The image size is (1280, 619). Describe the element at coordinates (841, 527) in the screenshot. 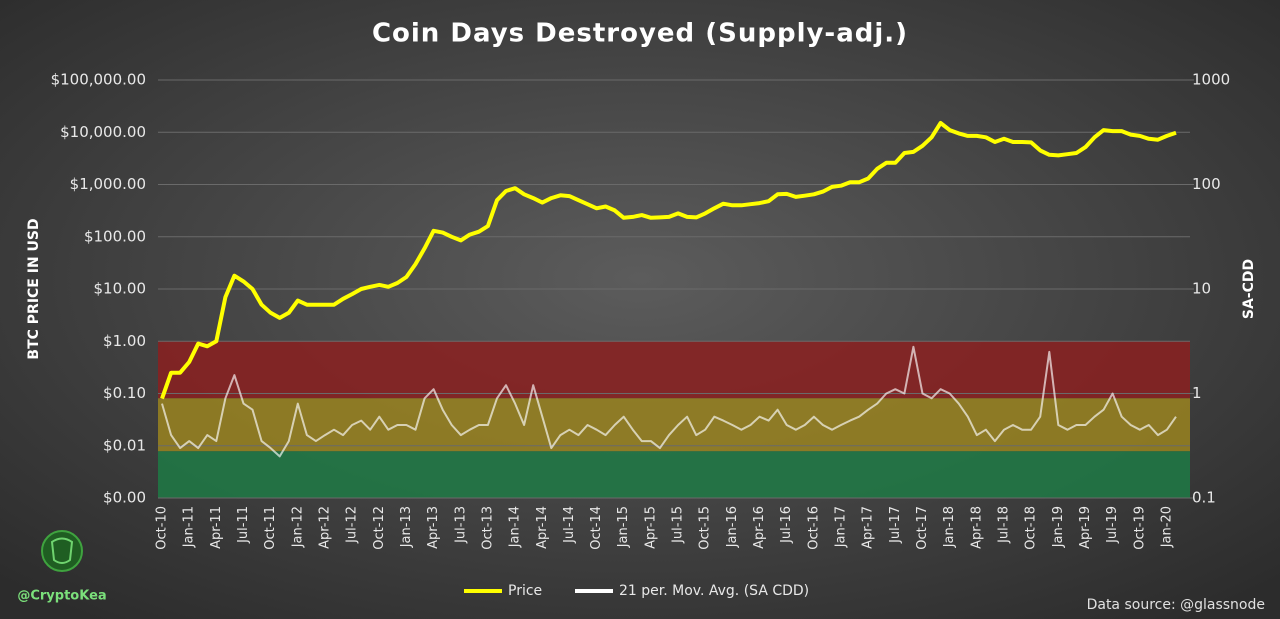

I see `x-tick-label: Jan-17` at that location.